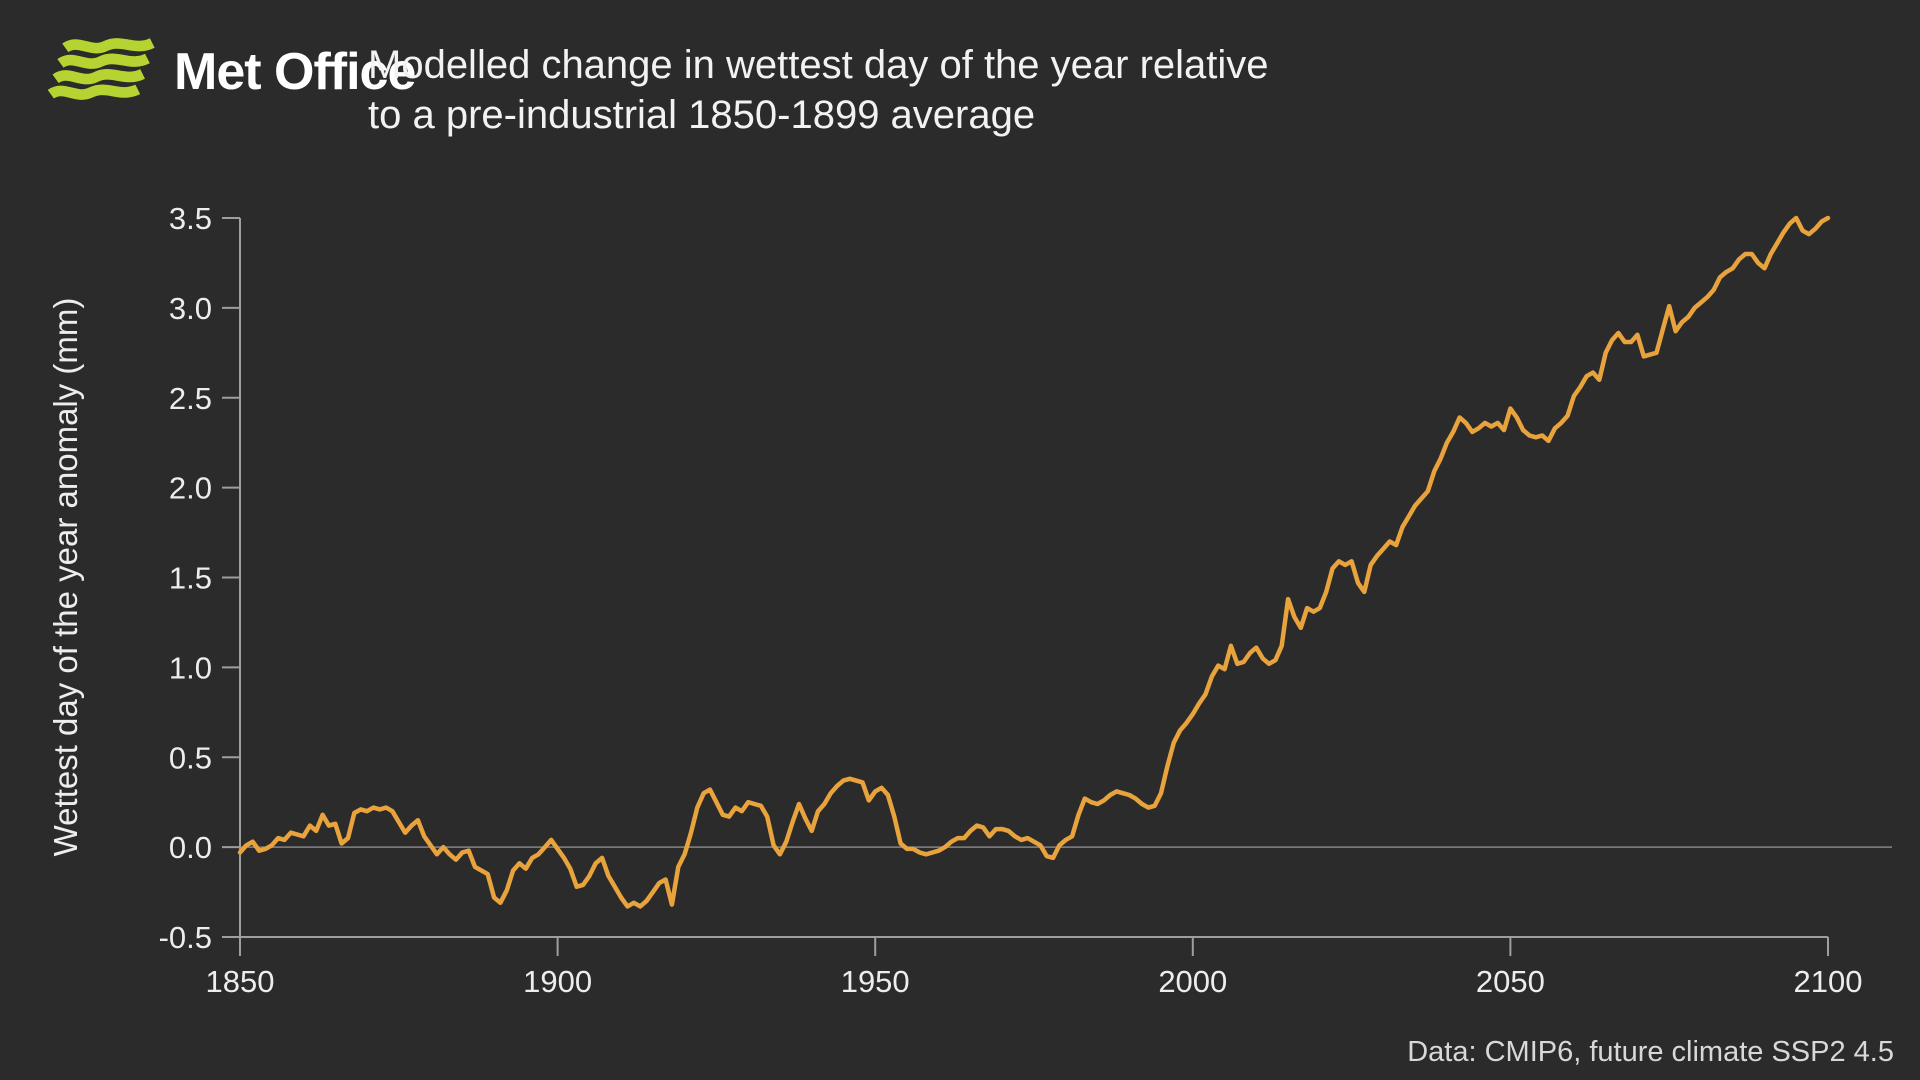  What do you see at coordinates (190, 218) in the screenshot?
I see `y-tick-label: 3.5` at bounding box center [190, 218].